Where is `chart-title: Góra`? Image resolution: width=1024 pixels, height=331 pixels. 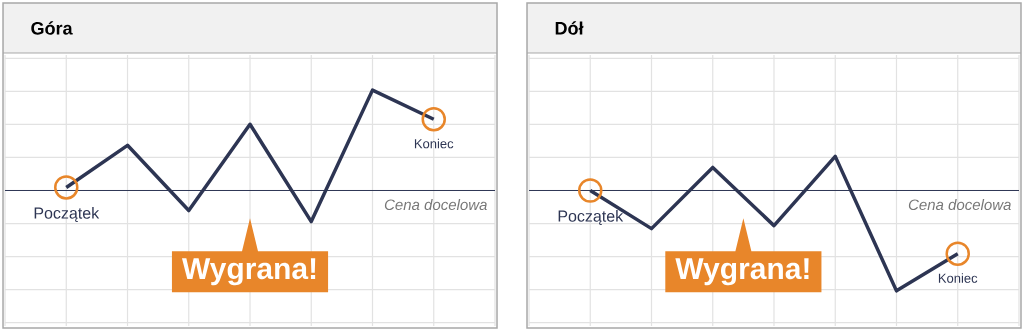
chart-title: Góra is located at coordinates (52, 28).